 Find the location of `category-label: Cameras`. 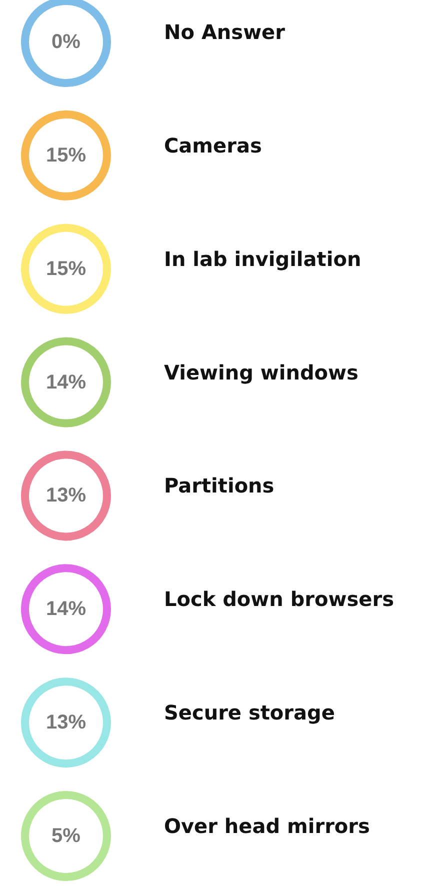

category-label: Cameras is located at coordinates (213, 145).